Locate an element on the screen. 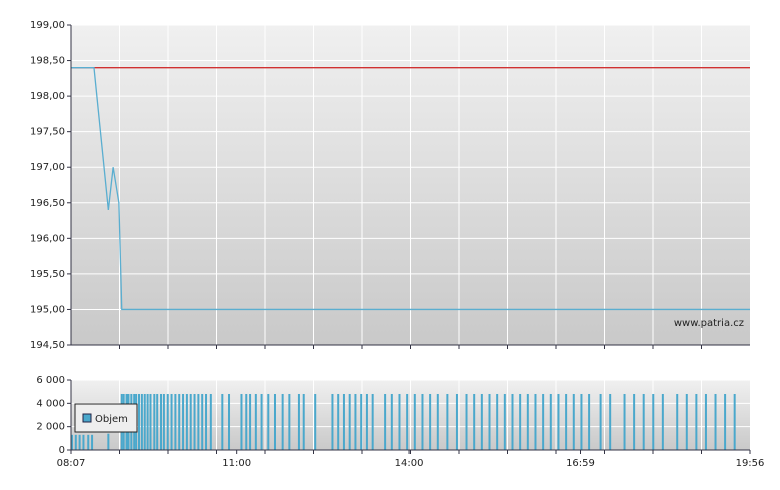 The height and width of the screenshot is (490, 780). watermark: www.patria.cz is located at coordinates (709, 323).